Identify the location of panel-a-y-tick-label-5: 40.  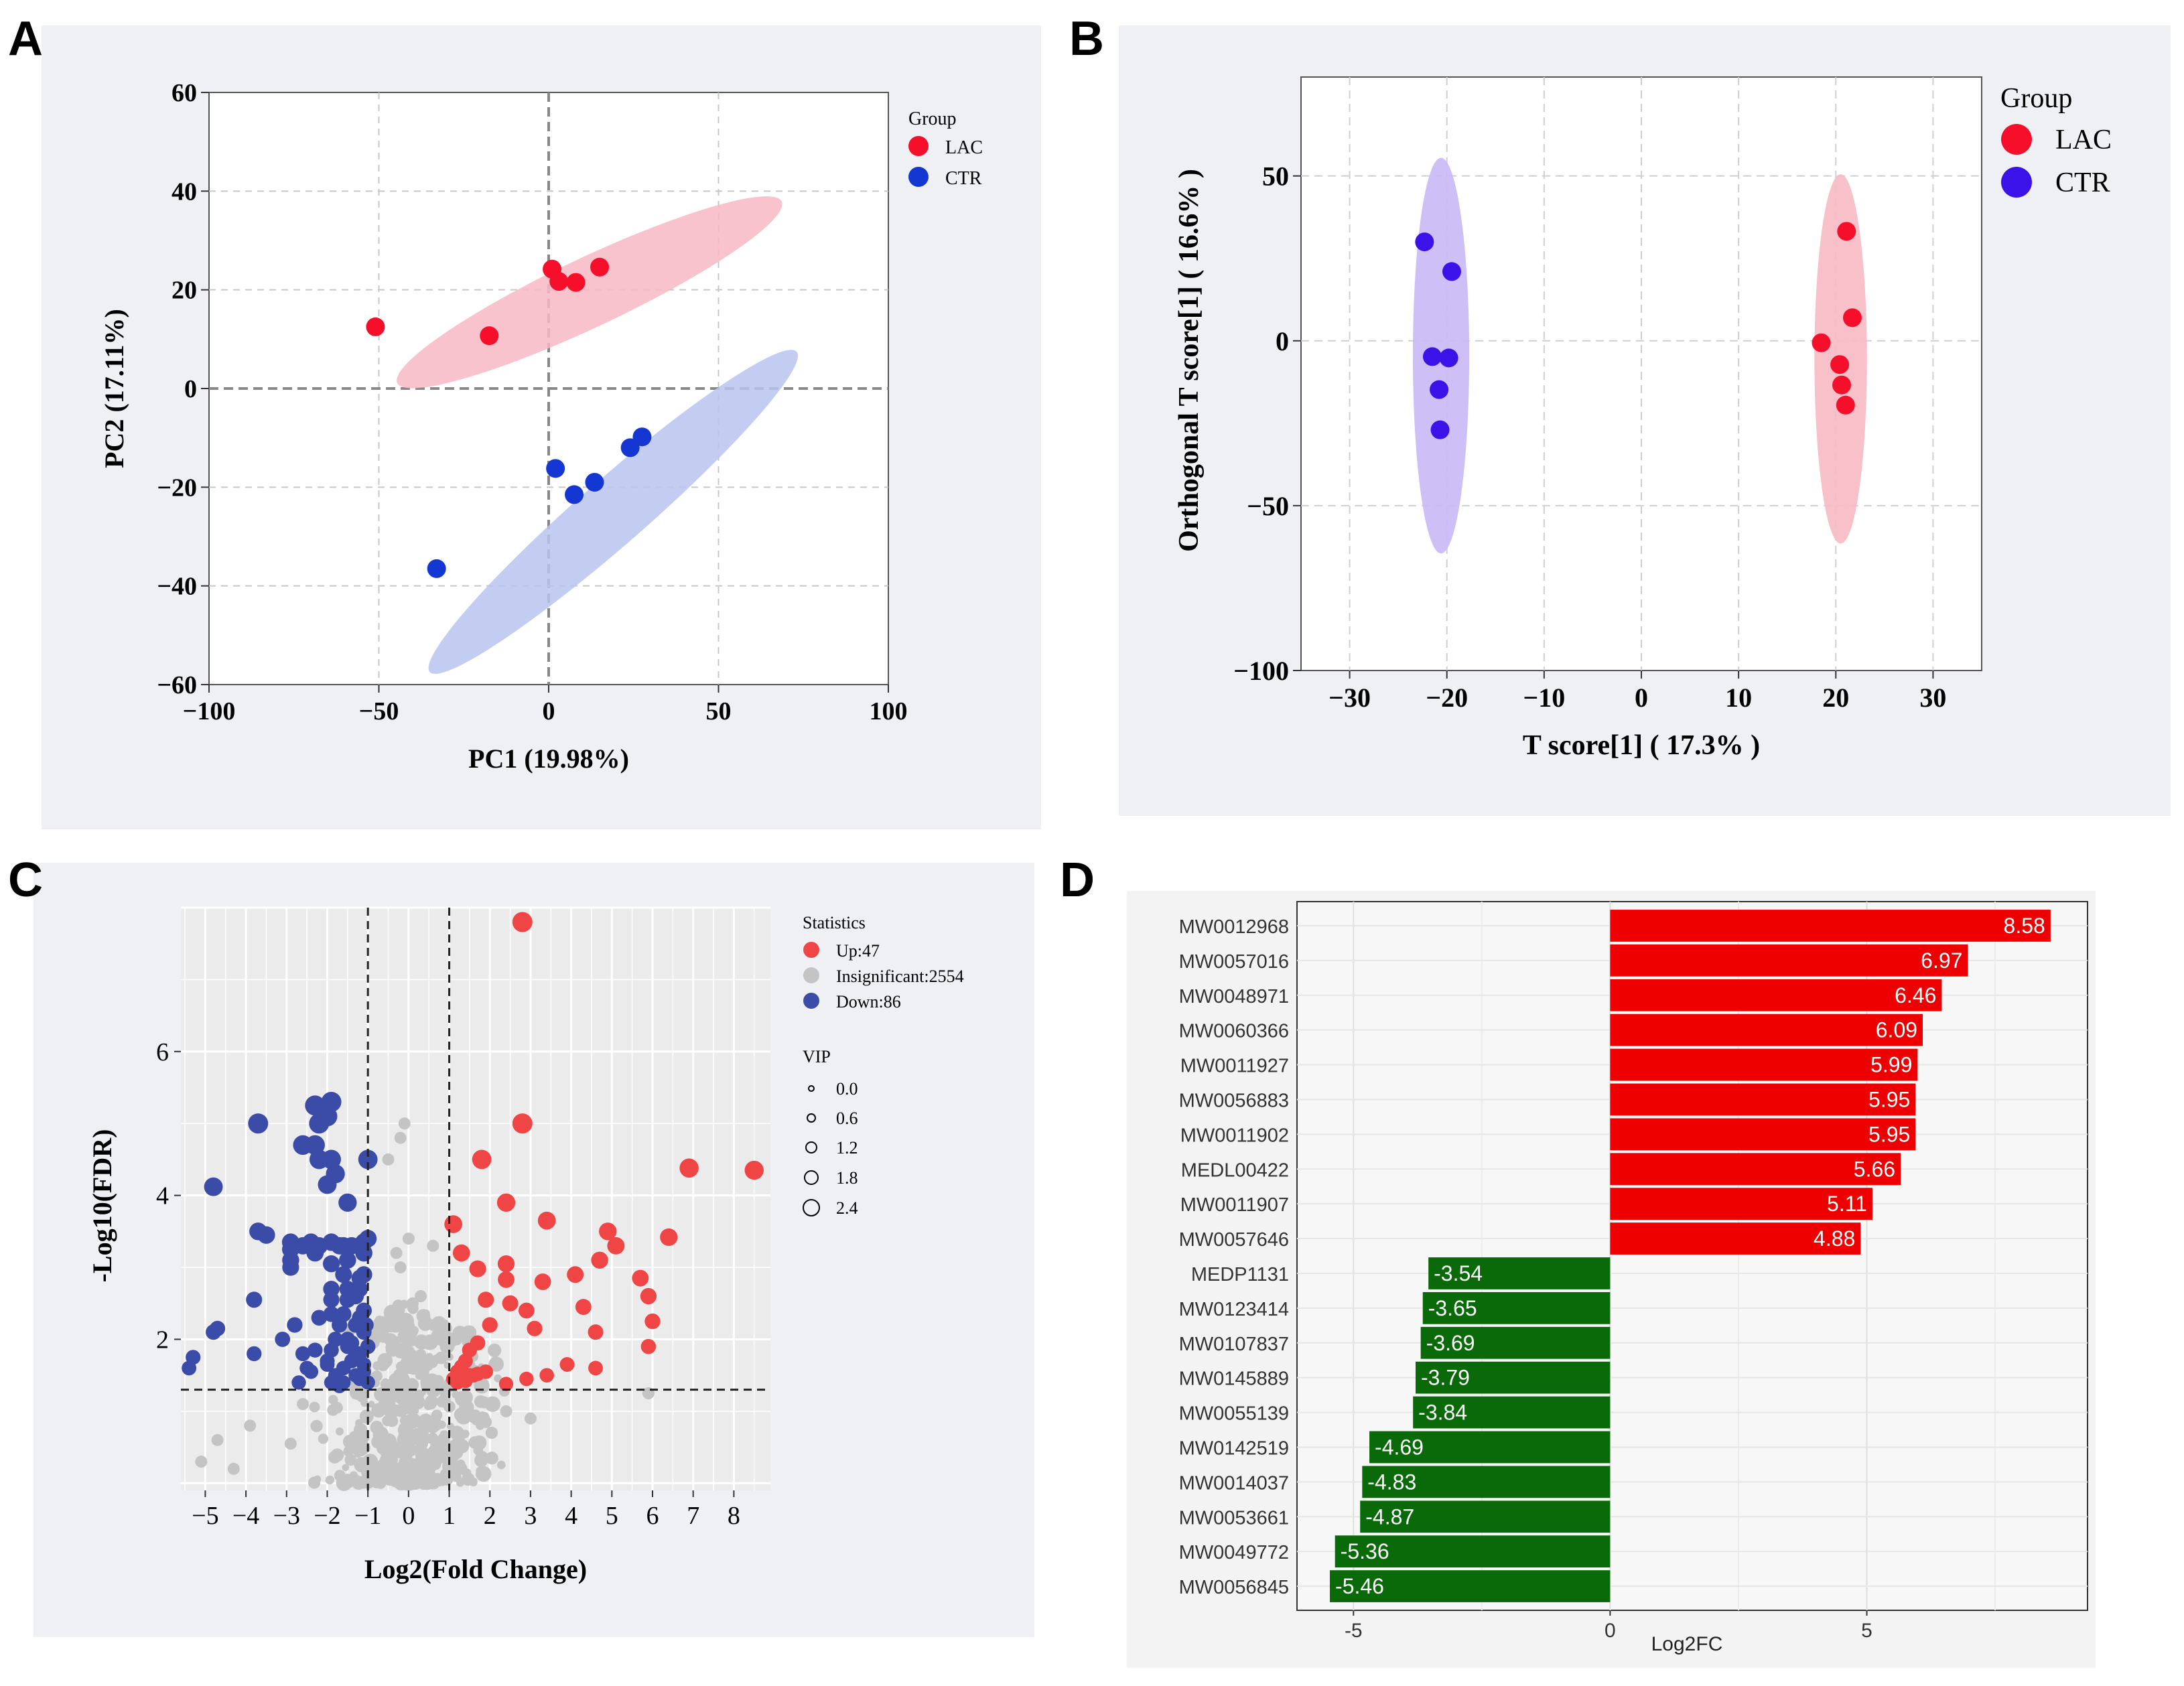
(184, 192).